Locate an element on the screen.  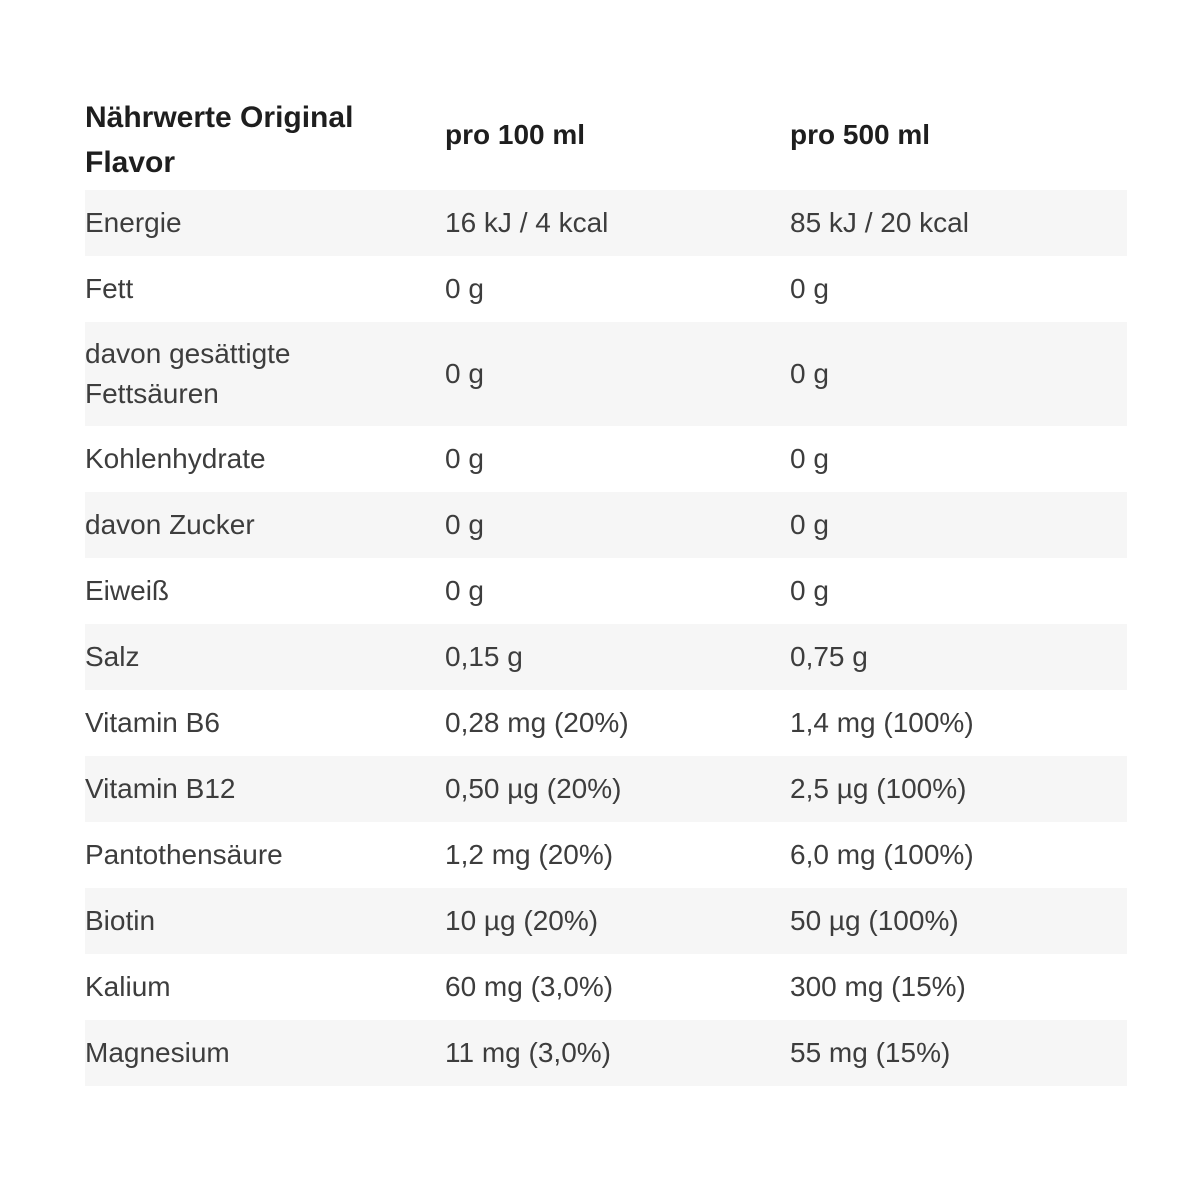
table-row: Kalium 60 mg (3,0%) 300 mg (15%) is located at coordinates (606, 987).